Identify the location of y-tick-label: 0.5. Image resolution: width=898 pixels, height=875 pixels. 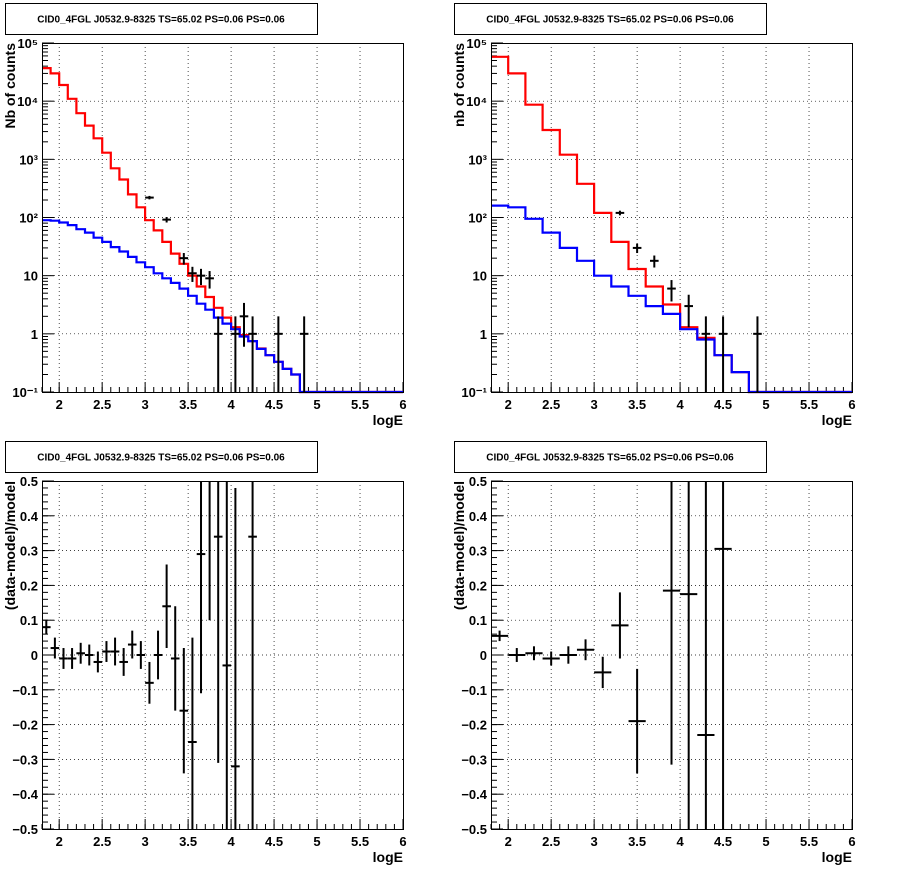
(29, 481).